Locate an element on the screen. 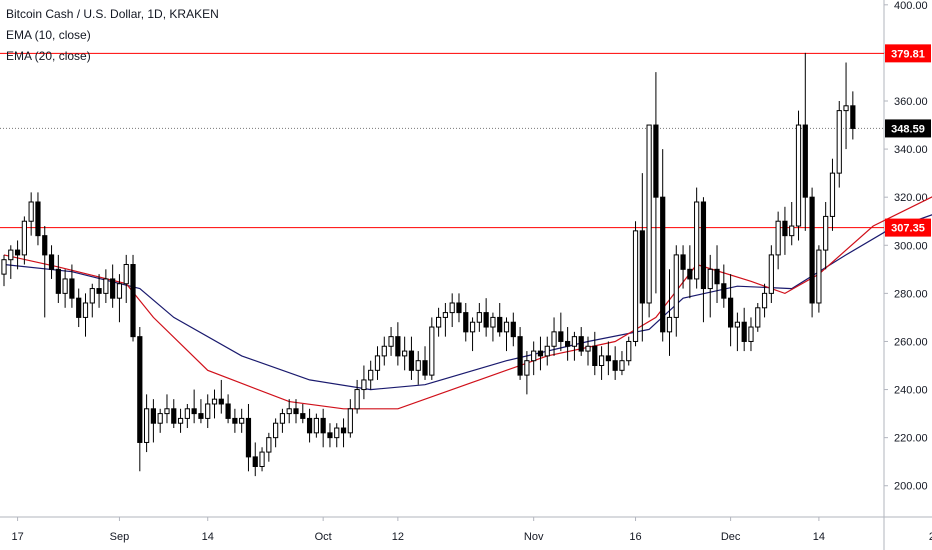 The image size is (932, 550). ema-slow-label: EMA (20, close) is located at coordinates (48, 56).